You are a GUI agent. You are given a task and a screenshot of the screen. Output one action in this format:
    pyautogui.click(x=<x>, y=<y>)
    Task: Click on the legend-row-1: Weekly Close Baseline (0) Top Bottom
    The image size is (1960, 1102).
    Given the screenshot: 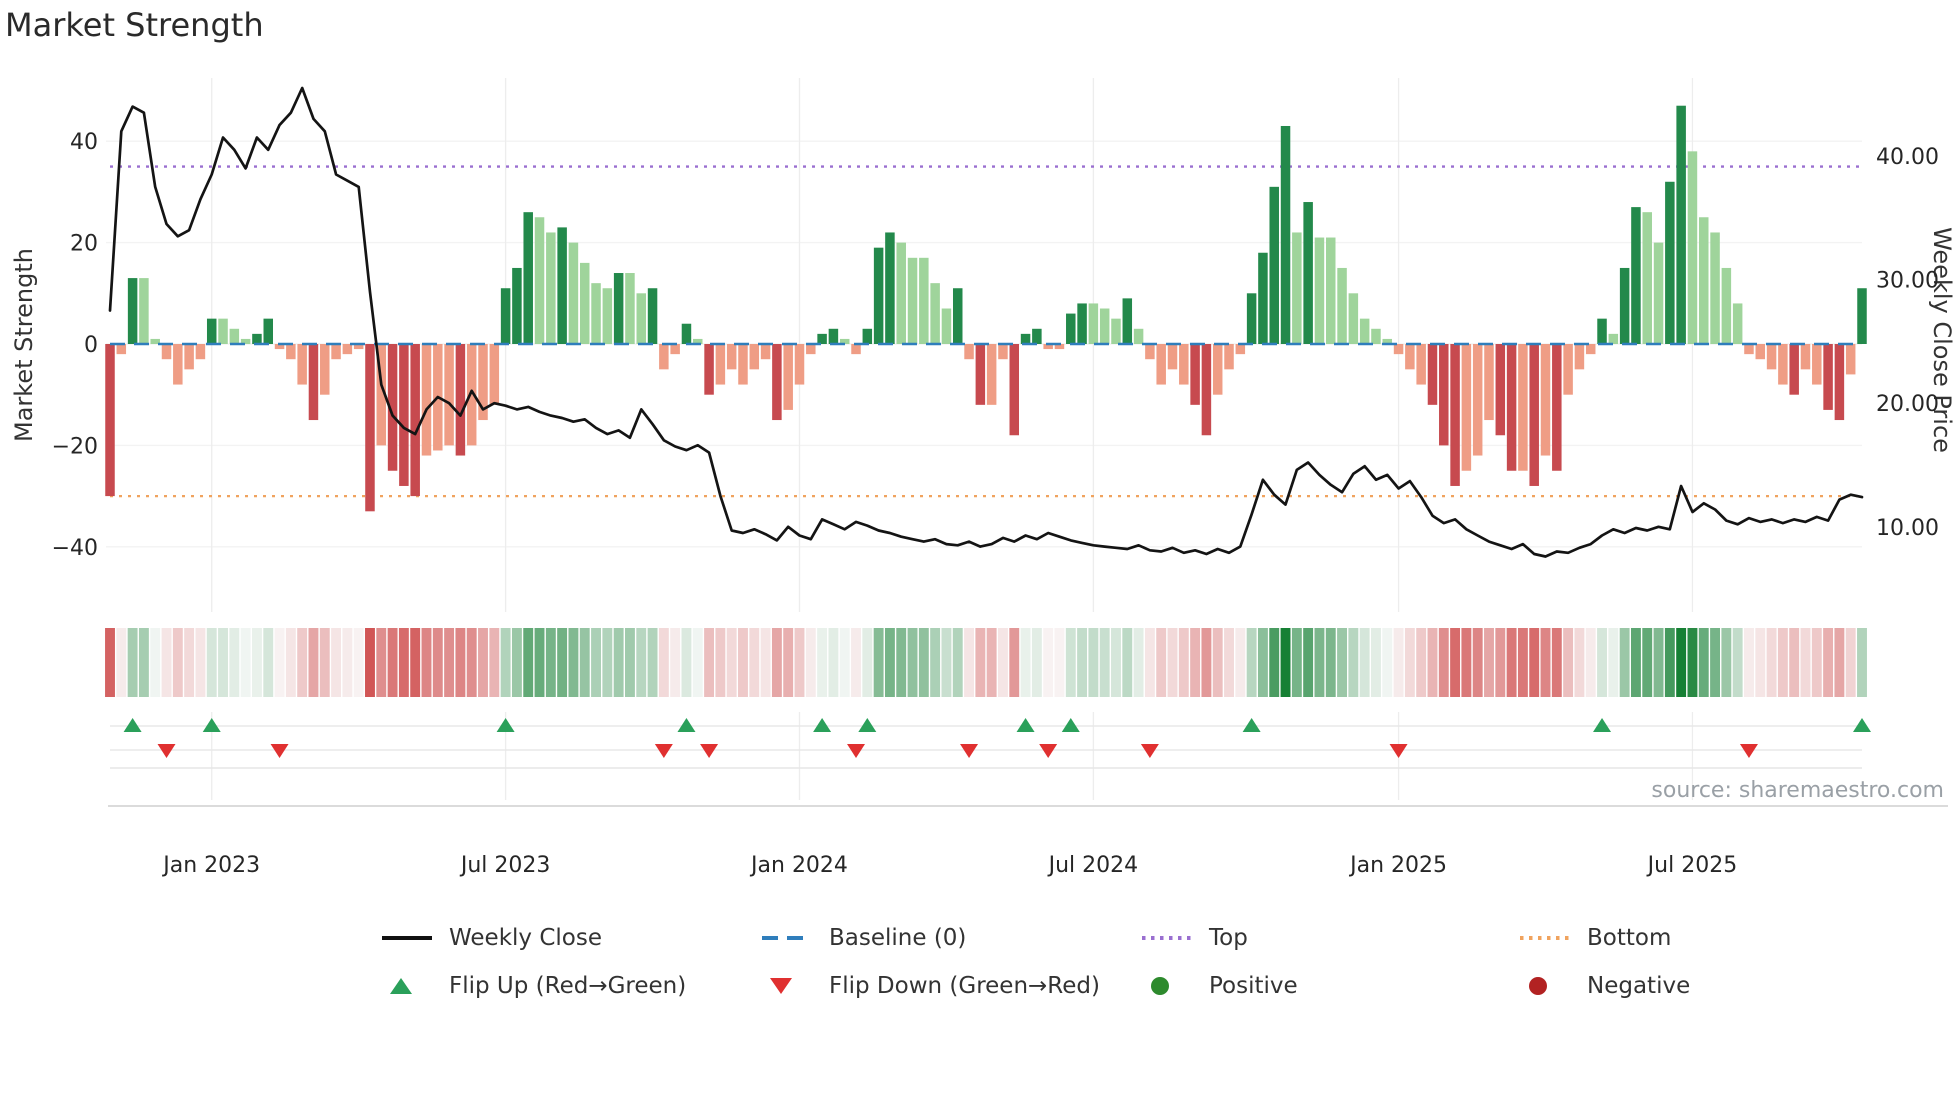 What is the action you would take?
    pyautogui.click(x=1171, y=938)
    